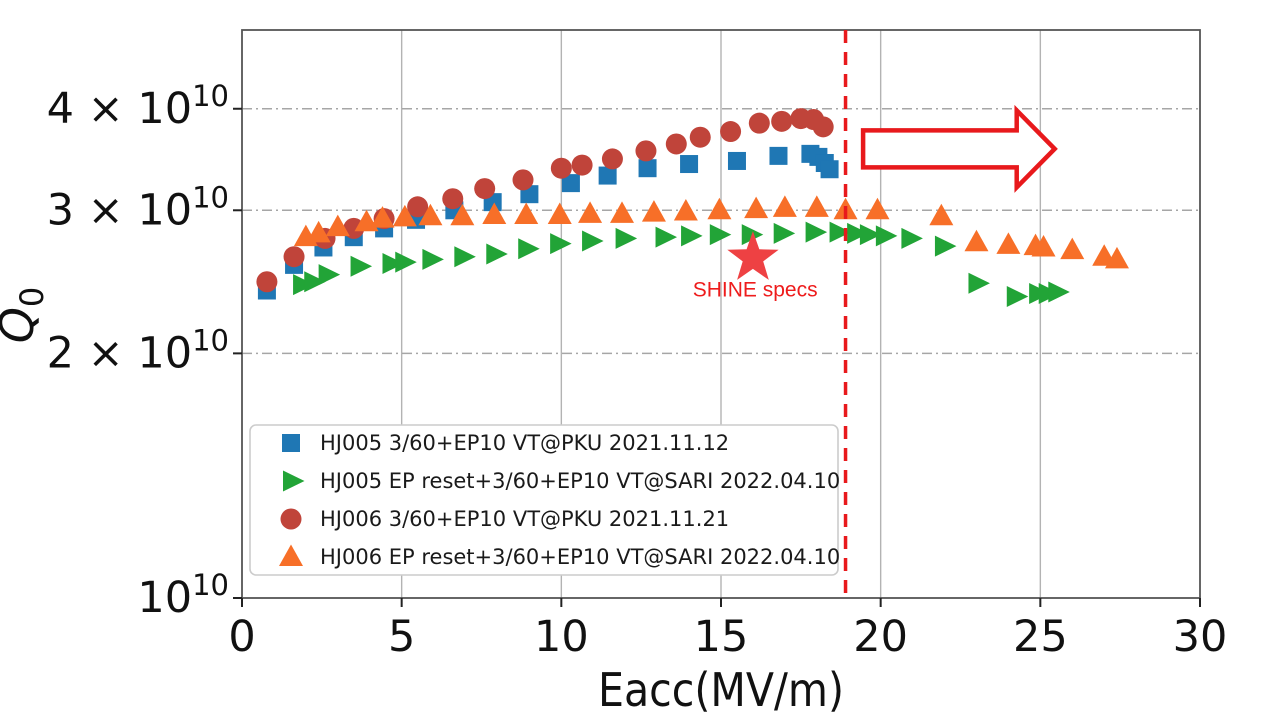  I want to click on legend-item: HJ006 3/60+EP10 VT@PKU 2021.11.21, so click(504, 519).